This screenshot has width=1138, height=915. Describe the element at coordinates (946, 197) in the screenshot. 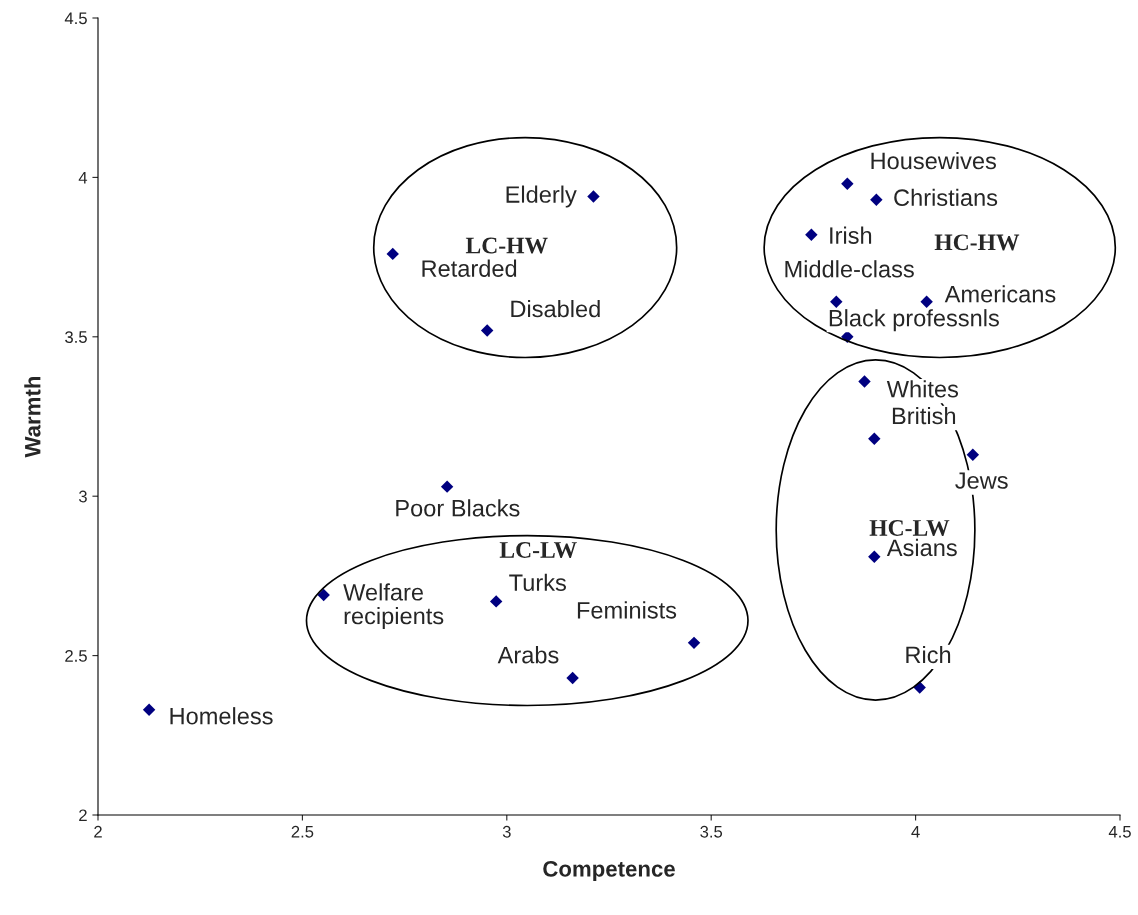

I see `annotation: Christians` at that location.